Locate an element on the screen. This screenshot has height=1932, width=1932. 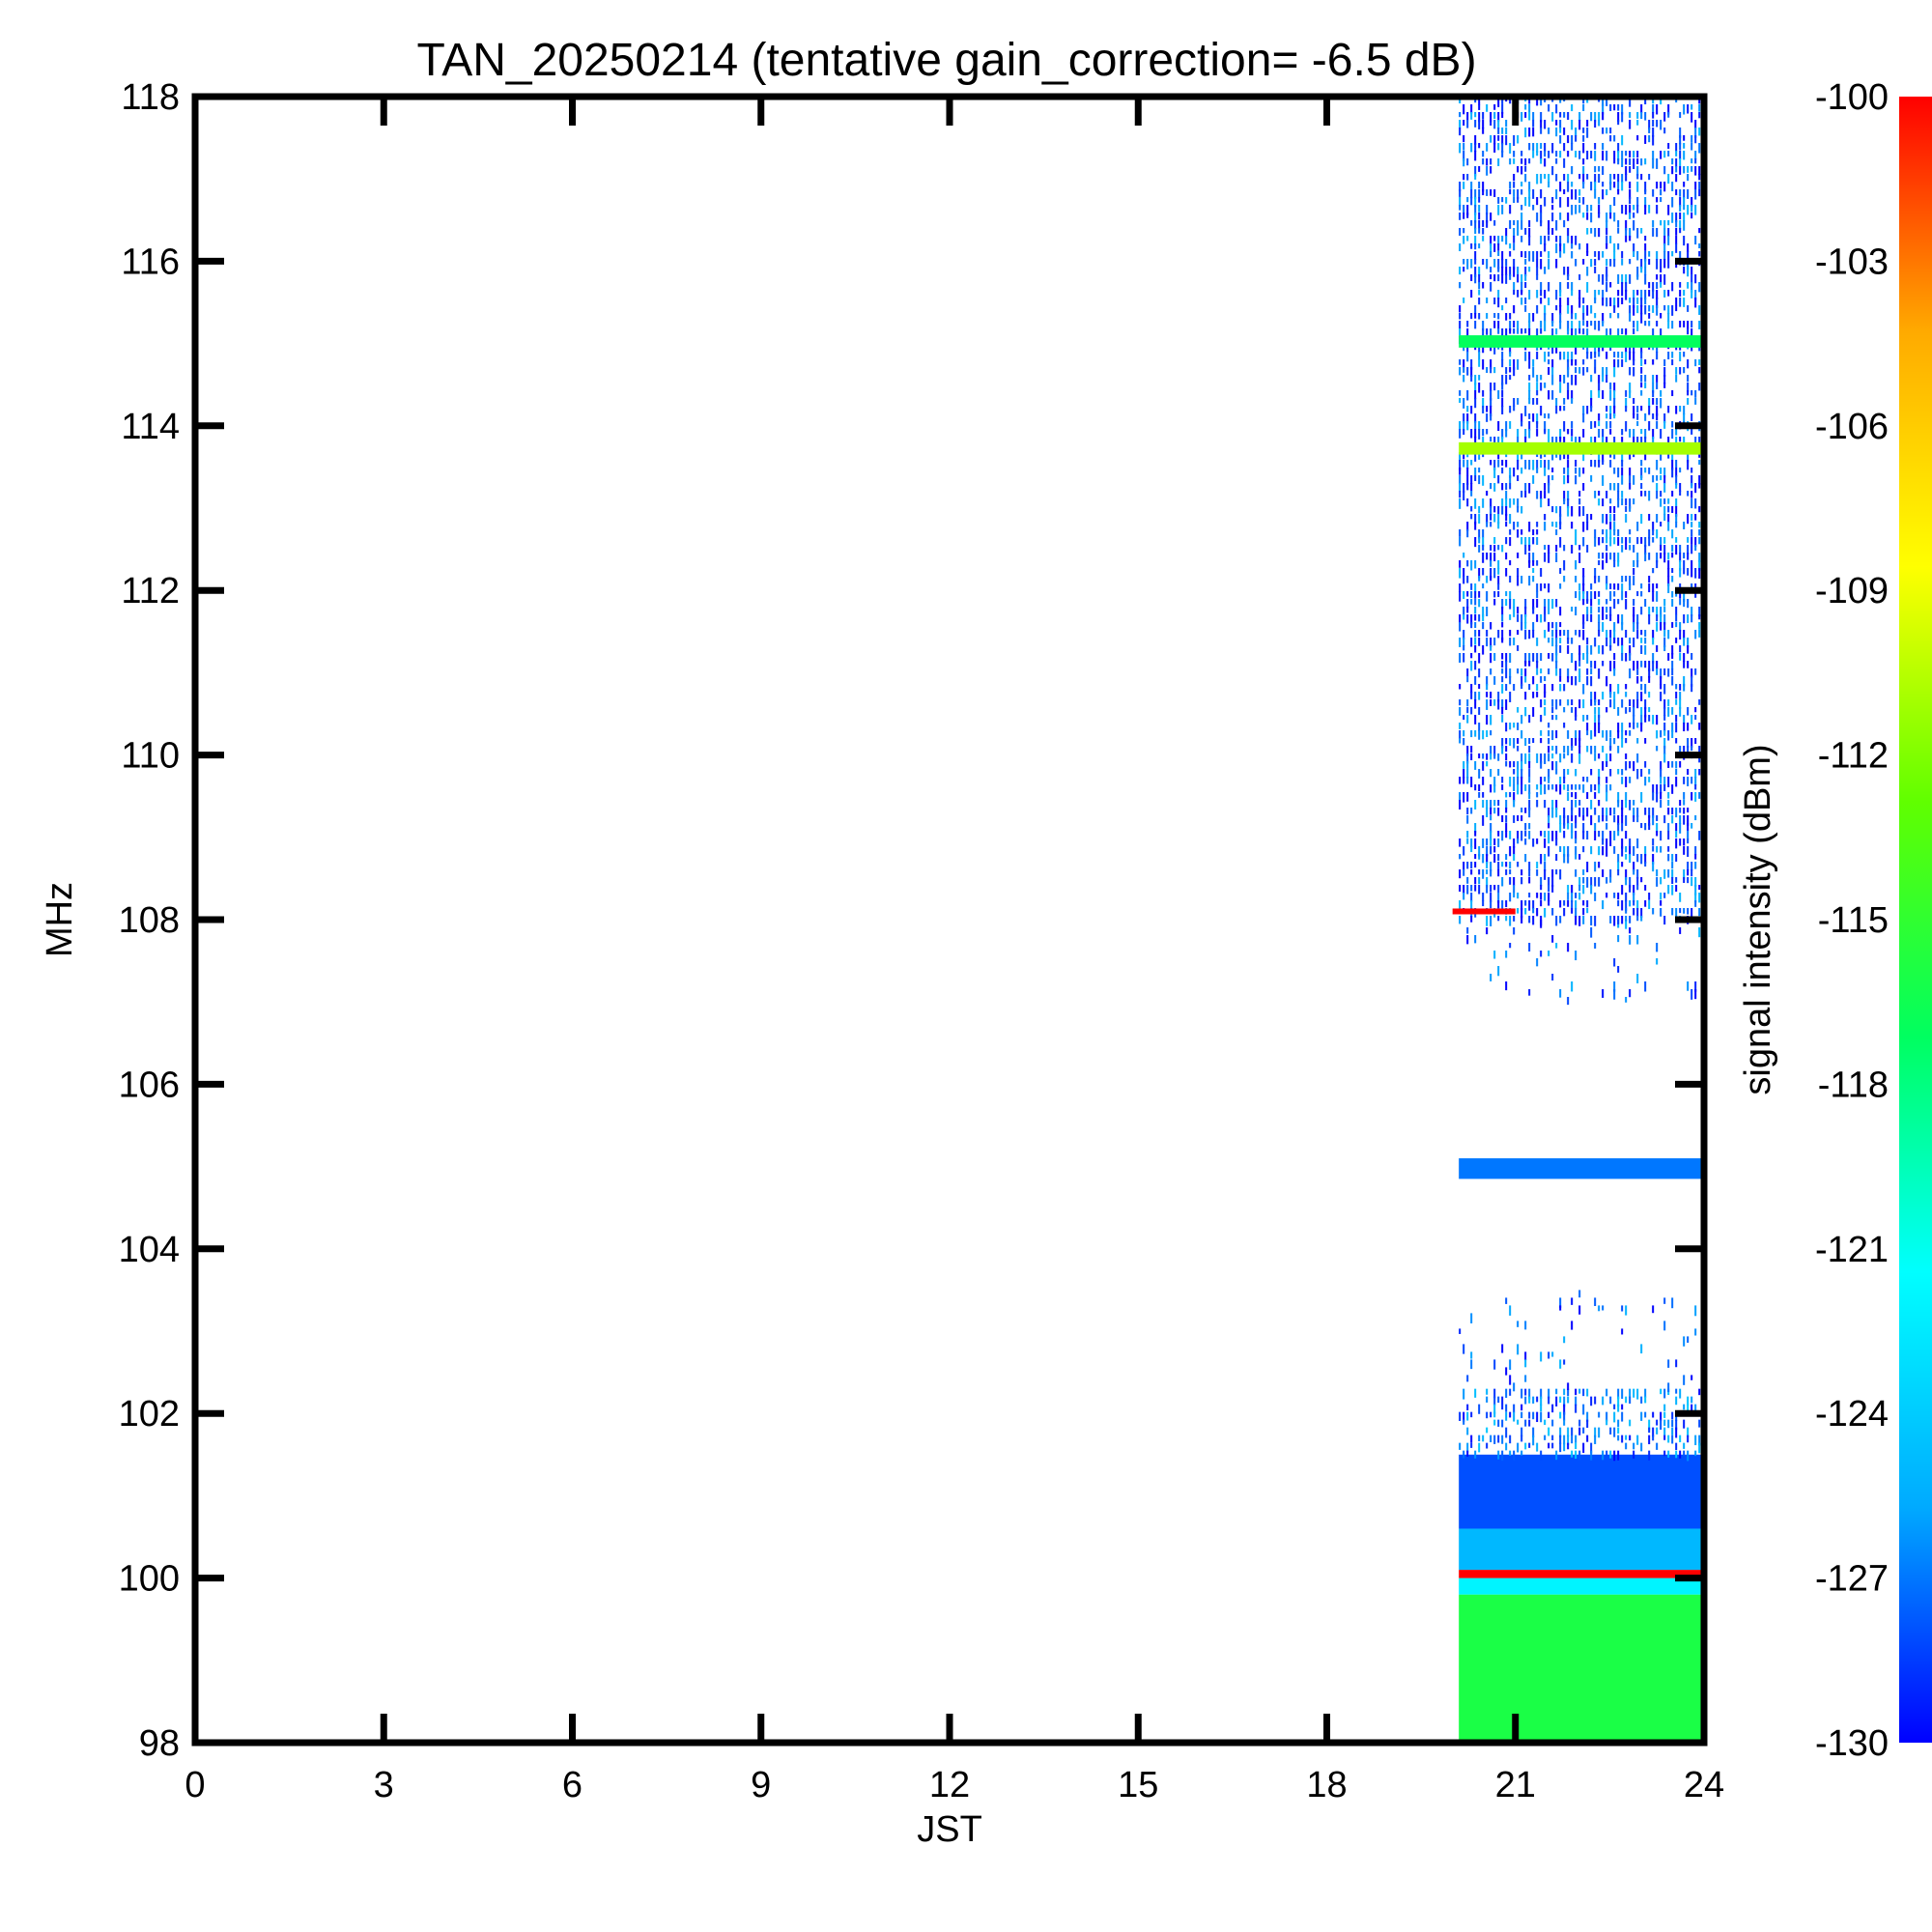
y-tick-label: 106 is located at coordinates (149, 1085).